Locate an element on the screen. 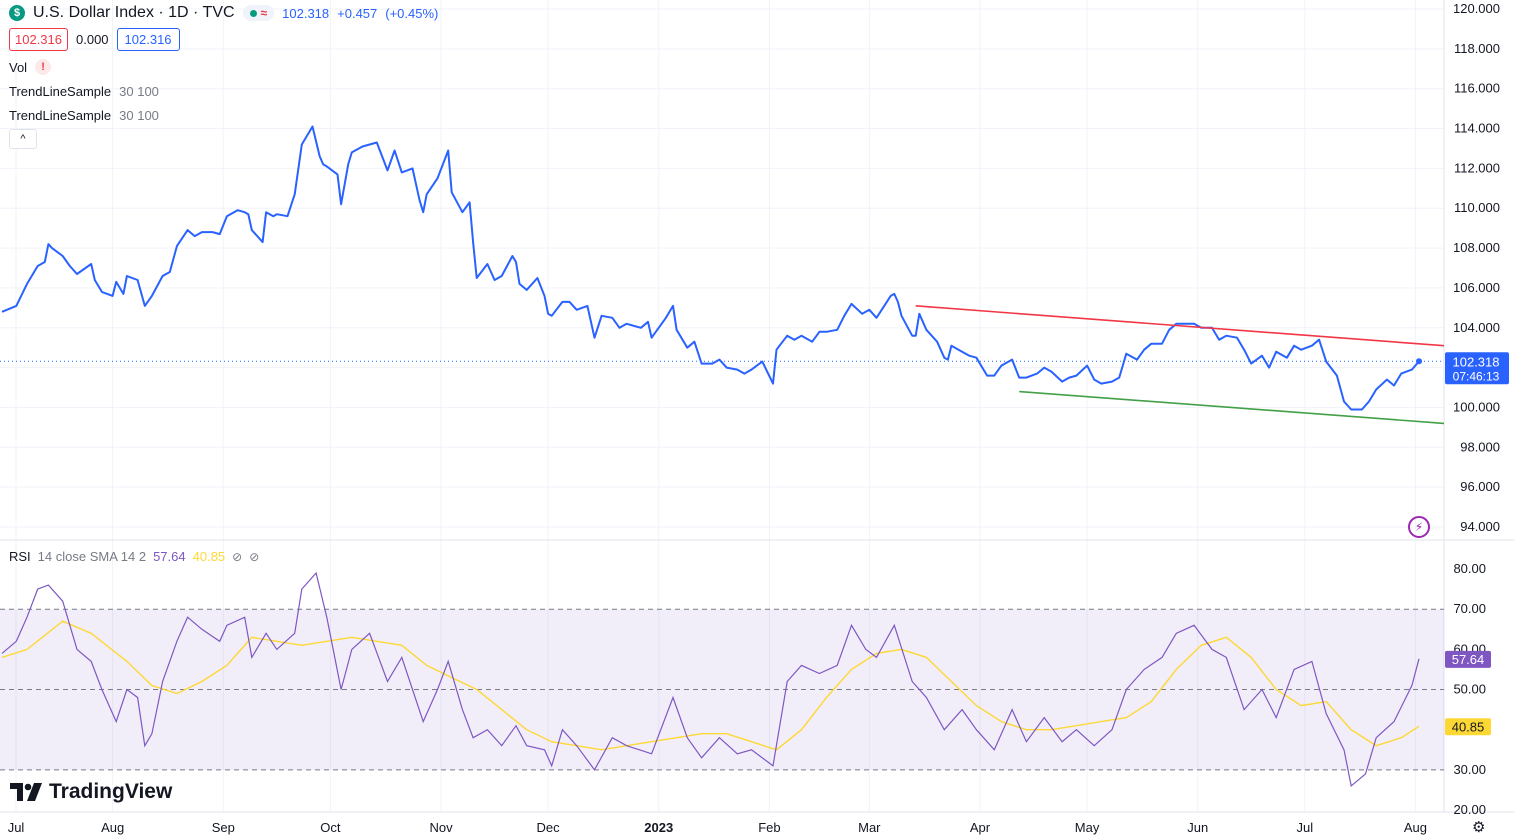  last-price-tag is located at coordinates (1477, 368).